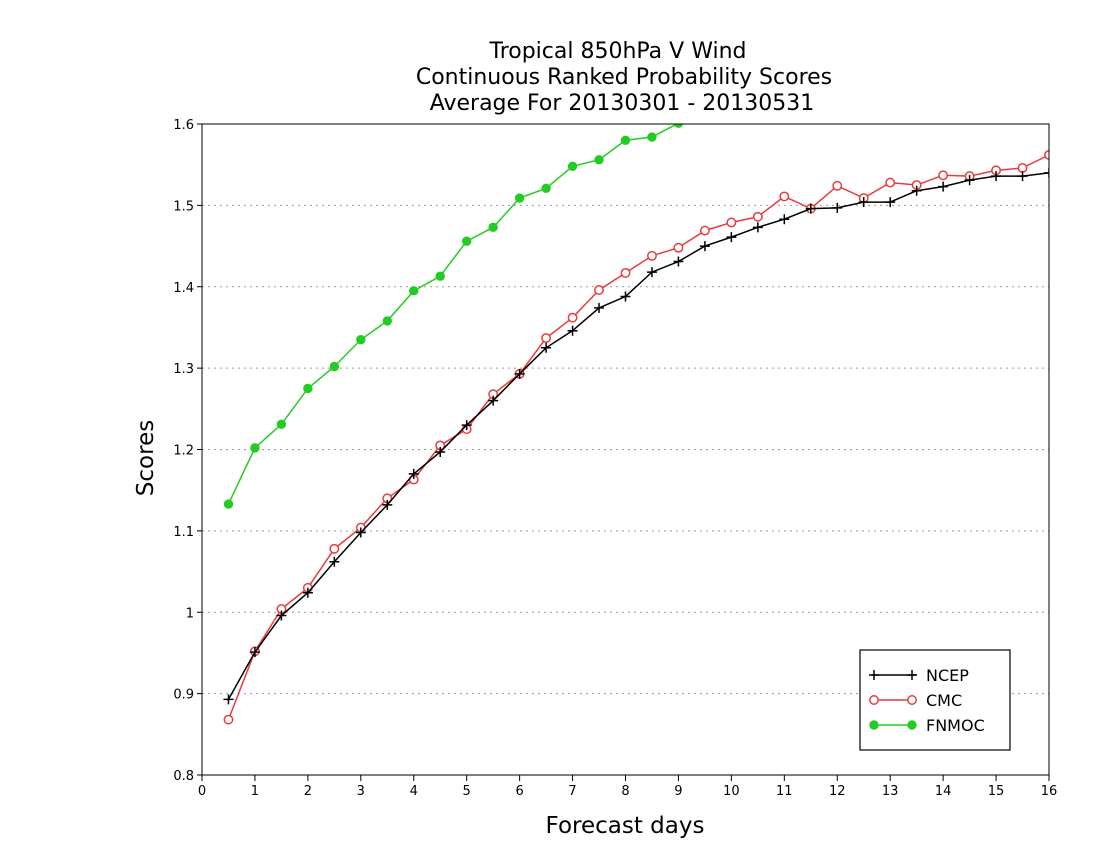 The image size is (1100, 850). I want to click on legend-fnmoc-label: FNMOC, so click(955, 725).